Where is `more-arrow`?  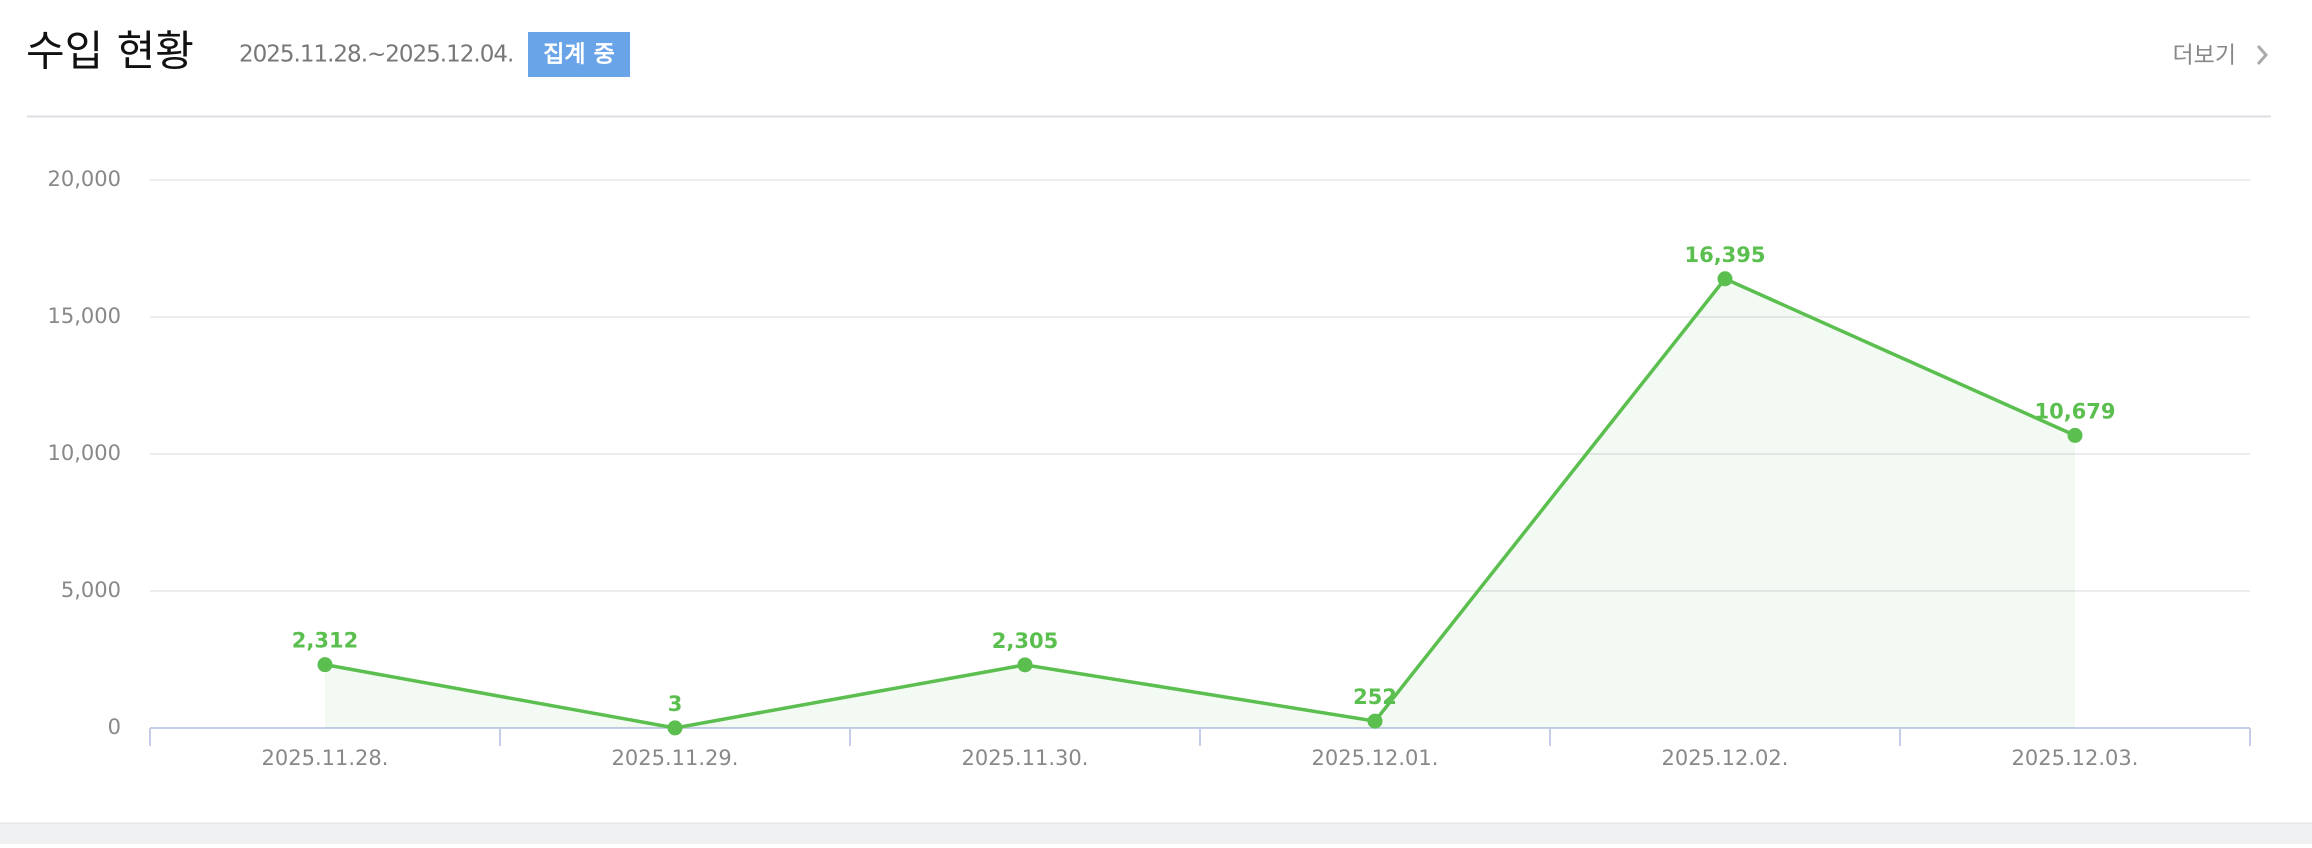 more-arrow is located at coordinates (2262, 55).